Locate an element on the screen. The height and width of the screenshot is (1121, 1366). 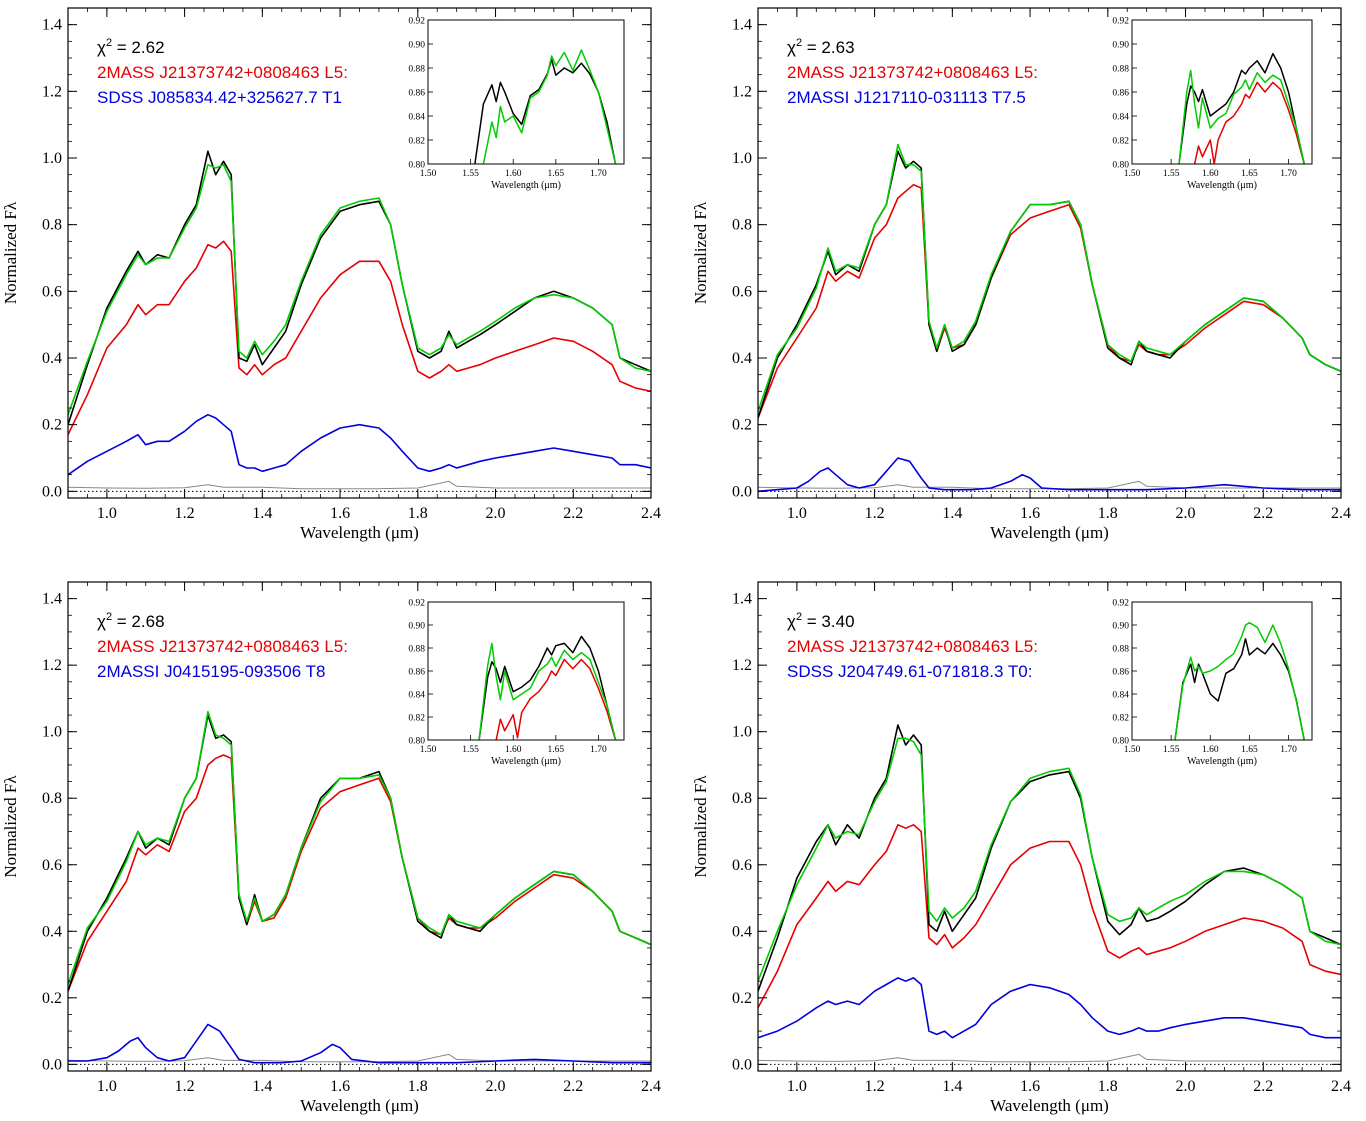
inset-y-tick-label: 0.86 is located at coordinates (416, 673).